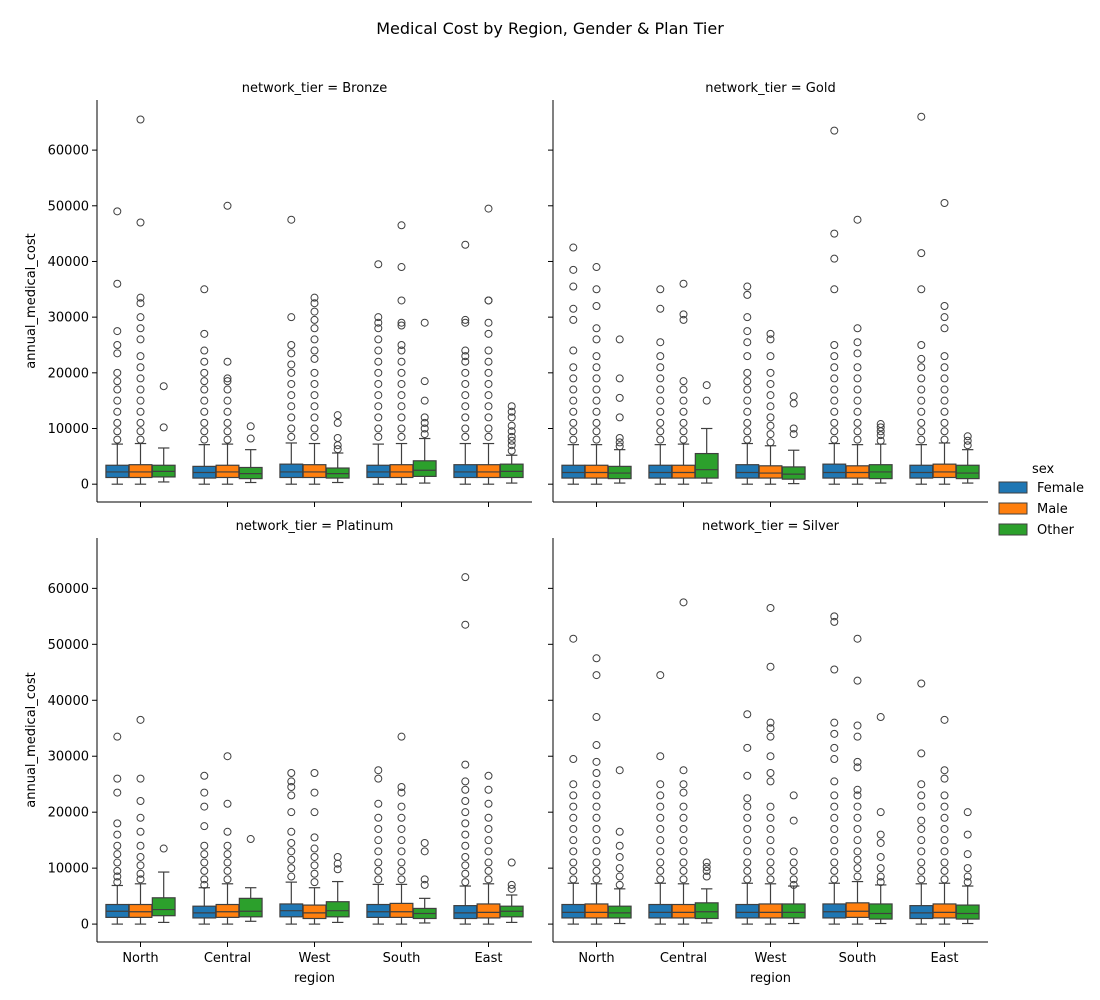 The height and width of the screenshot is (1000, 1100). Describe the element at coordinates (967, 866) in the screenshot. I see `box-east-other` at that location.